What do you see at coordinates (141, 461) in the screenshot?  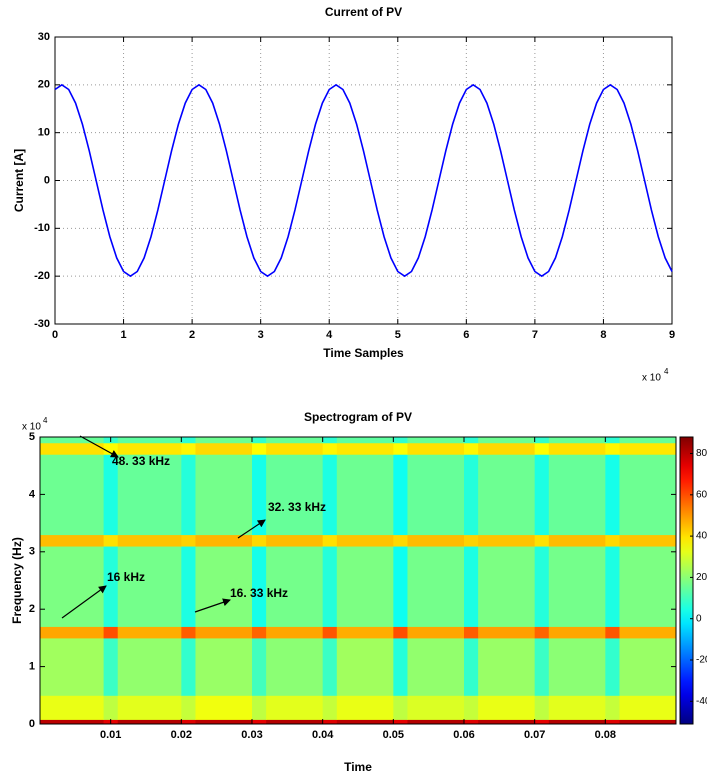 I see `annotation: 48. 33 kHz` at bounding box center [141, 461].